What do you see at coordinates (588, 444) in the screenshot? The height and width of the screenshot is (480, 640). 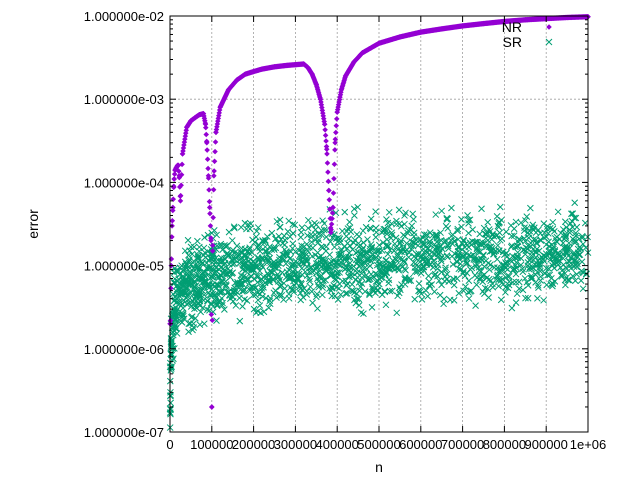 I see `x-tick-label: 1e+06` at bounding box center [588, 444].